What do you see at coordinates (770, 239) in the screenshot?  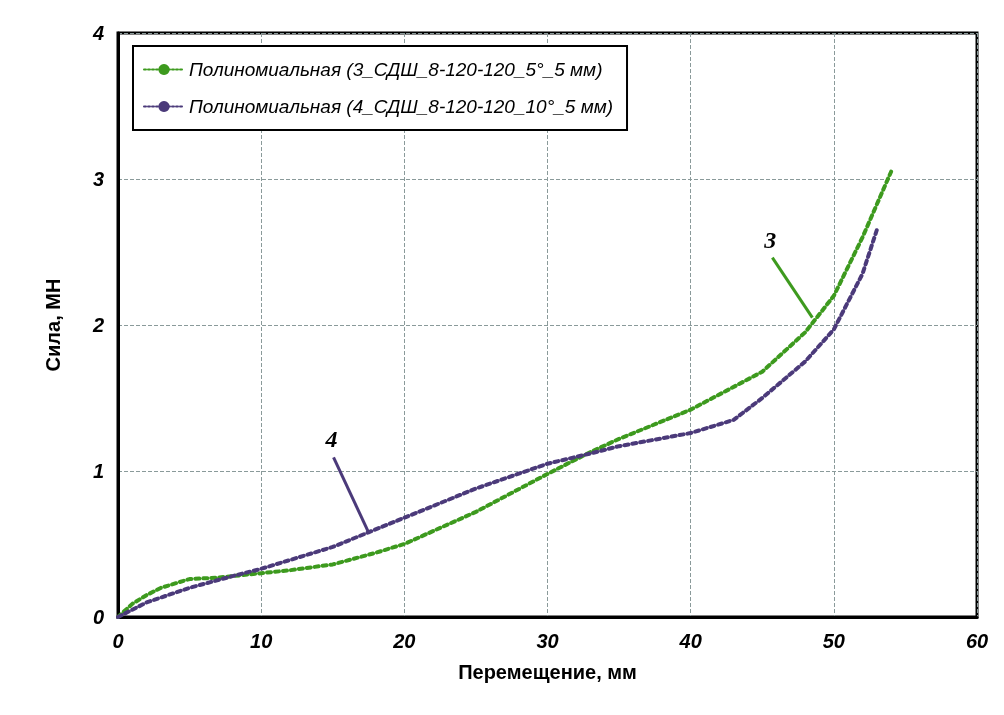 I see `annotation: 3` at bounding box center [770, 239].